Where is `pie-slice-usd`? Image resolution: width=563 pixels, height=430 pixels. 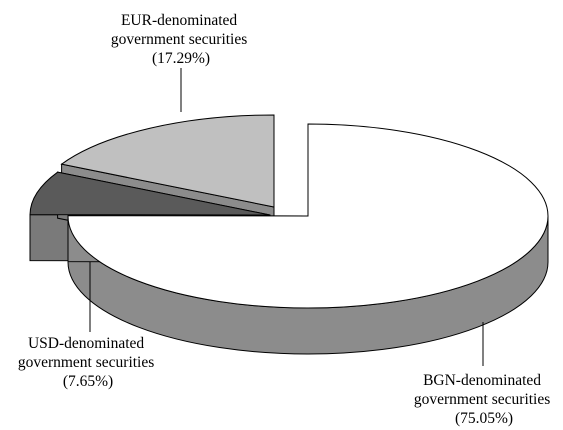
pie-slice-usd is located at coordinates (150, 193).